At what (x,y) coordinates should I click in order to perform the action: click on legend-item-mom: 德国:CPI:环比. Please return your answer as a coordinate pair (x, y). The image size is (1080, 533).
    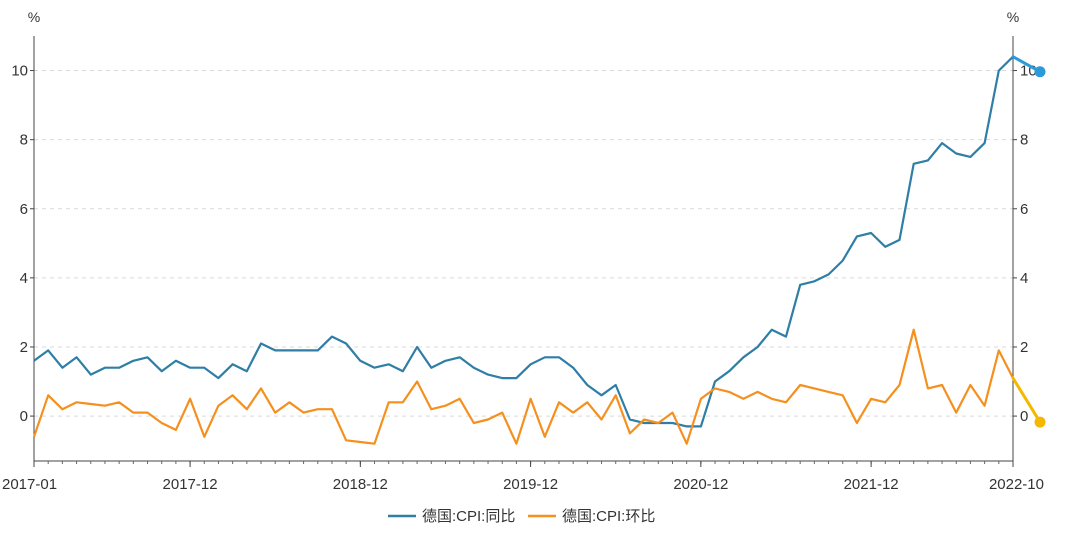
    Looking at the image, I should click on (591, 516).